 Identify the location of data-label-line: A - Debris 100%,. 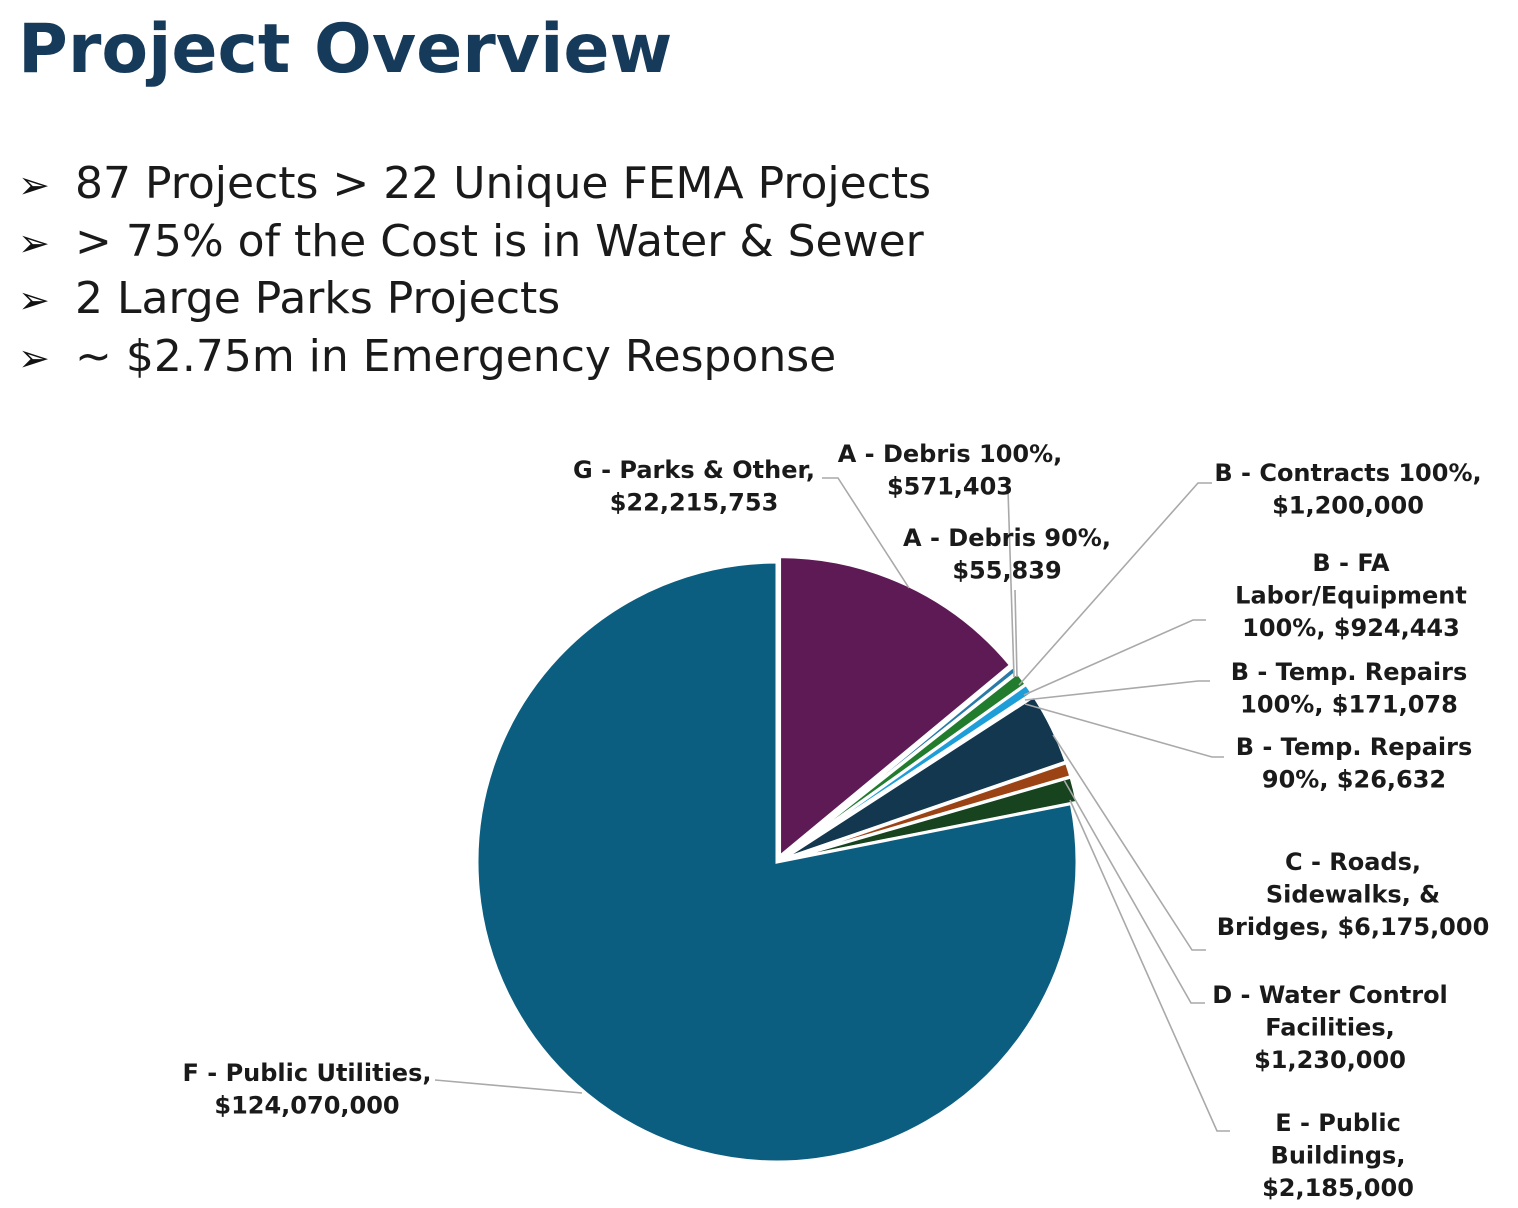
(950, 454).